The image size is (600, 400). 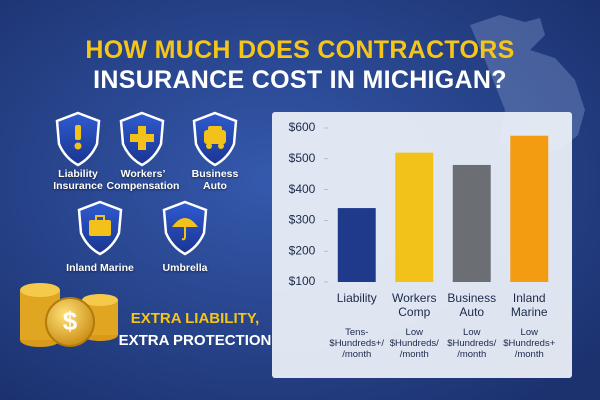 I want to click on callout-line-1: EXTRA LIABILITY,, so click(x=195, y=318).